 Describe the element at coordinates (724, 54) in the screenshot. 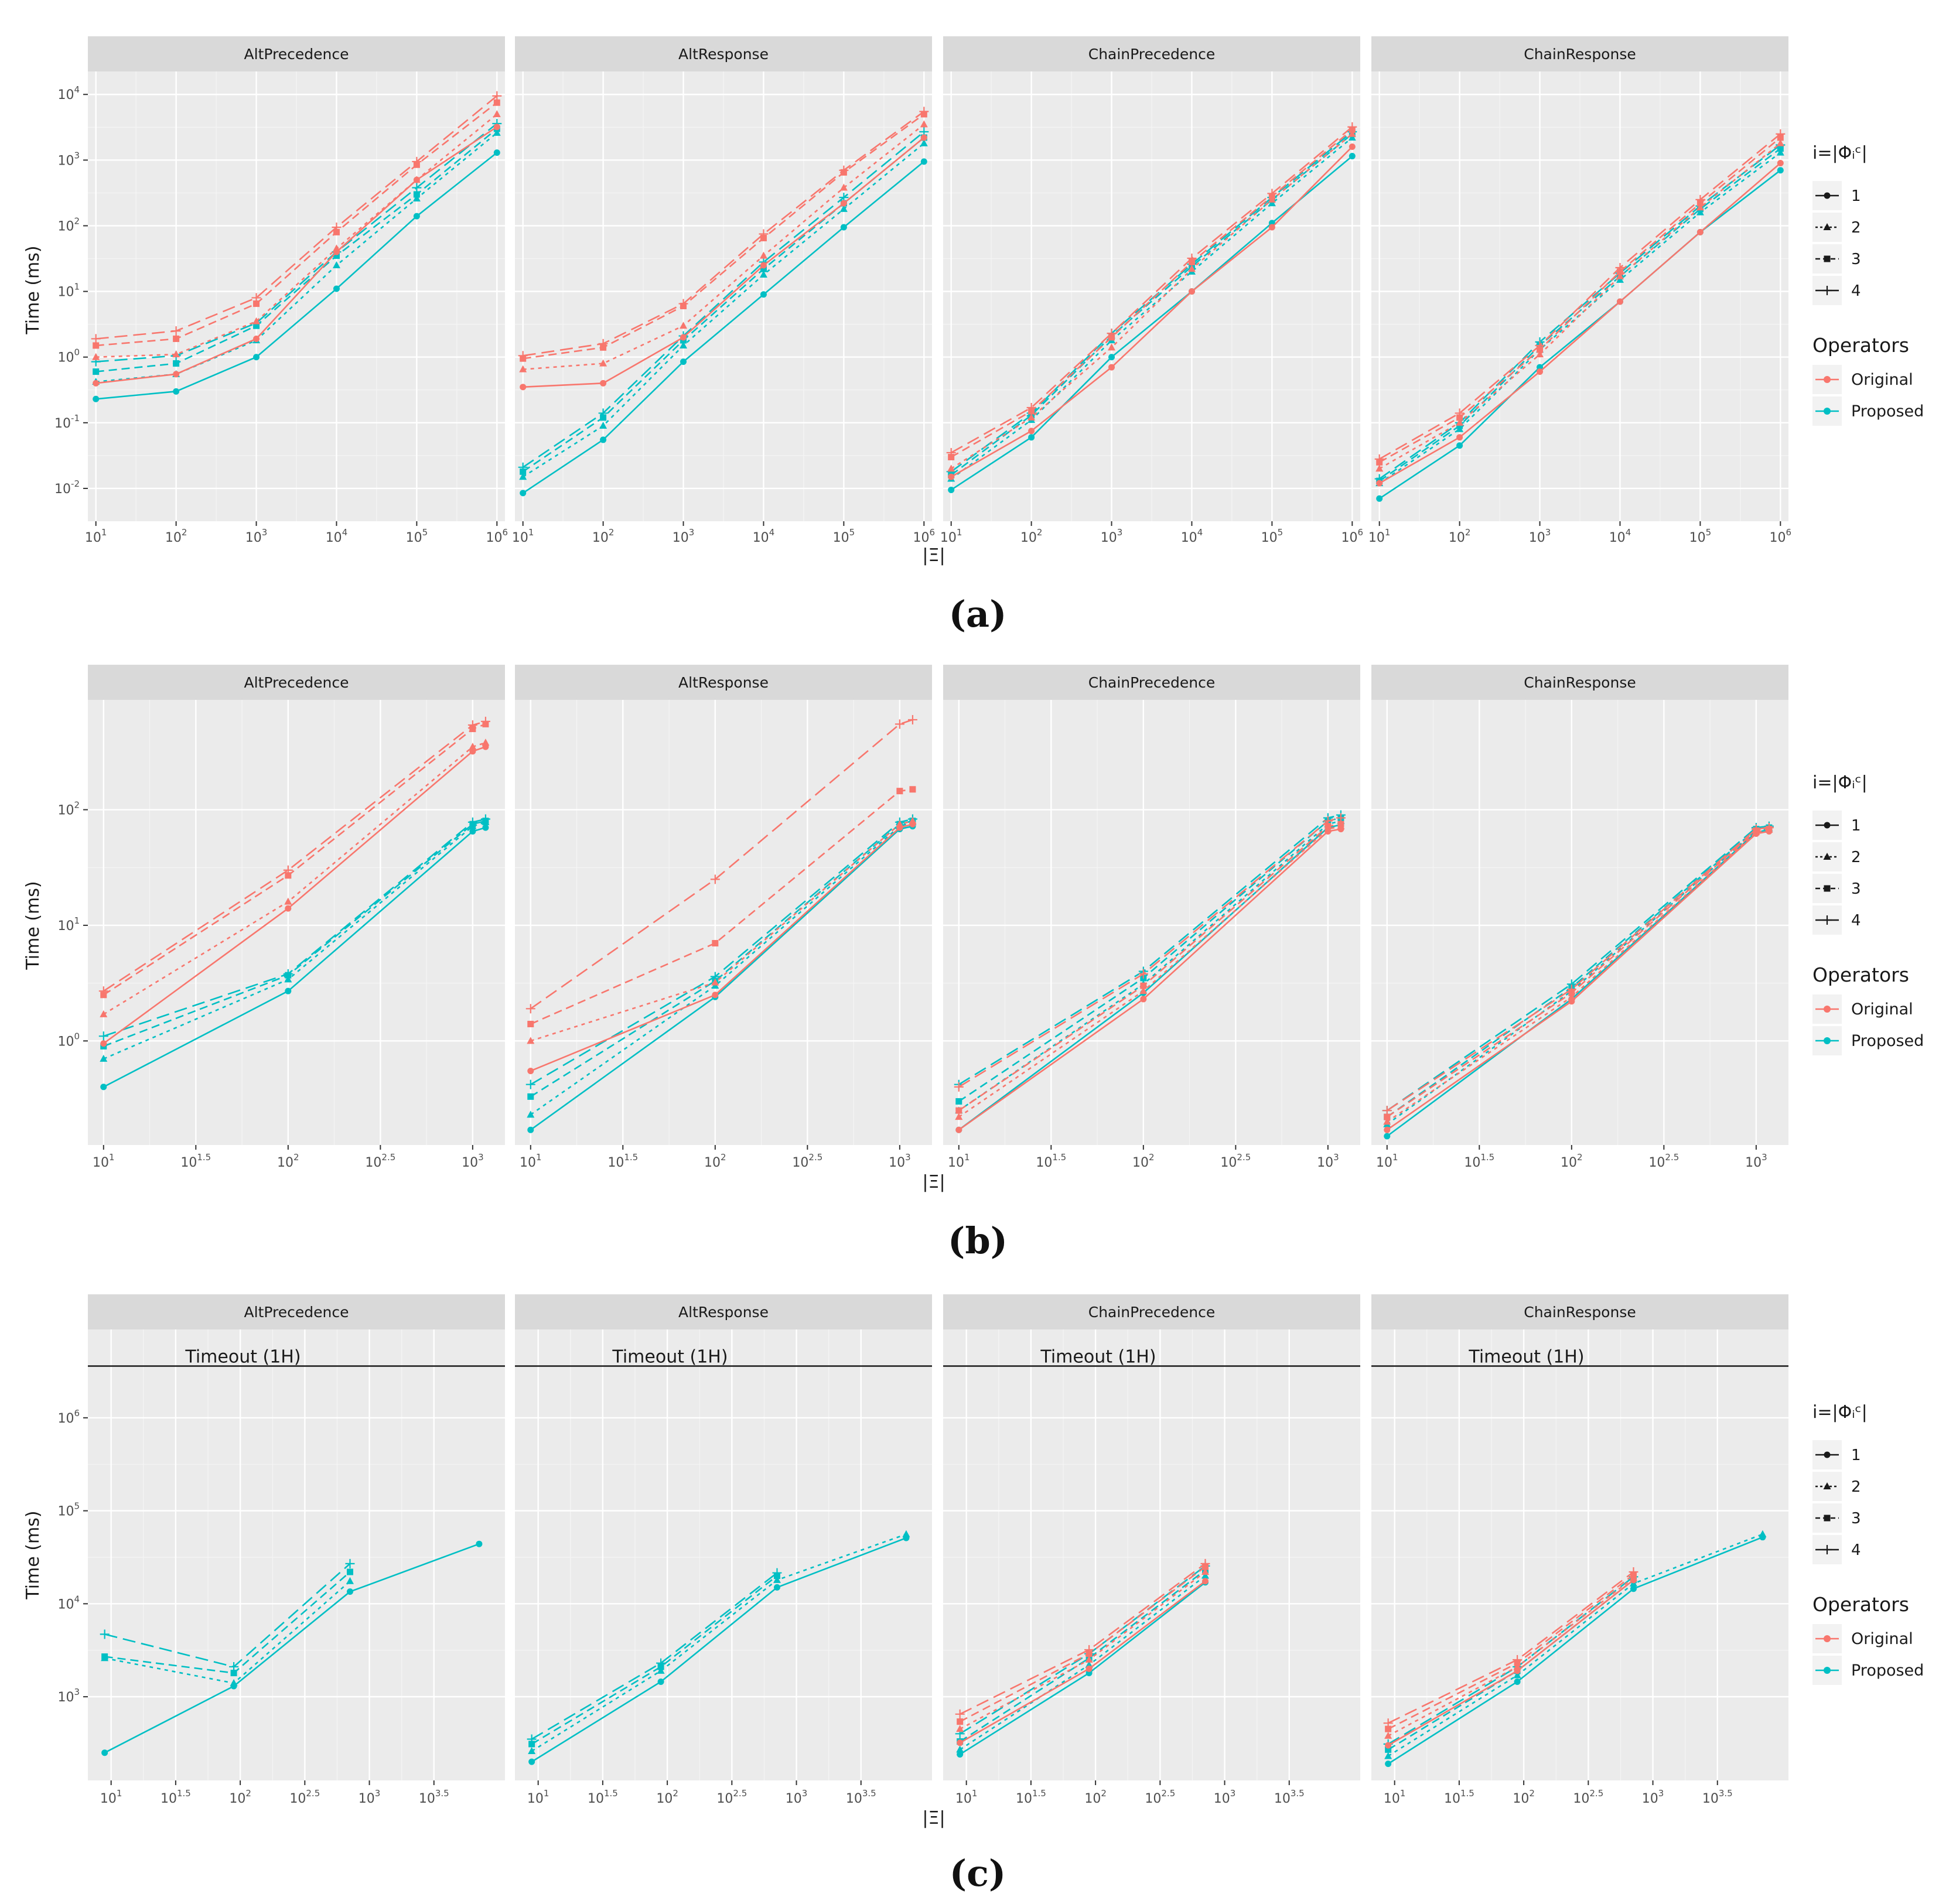

I see `facet-title: AltResponse` at that location.